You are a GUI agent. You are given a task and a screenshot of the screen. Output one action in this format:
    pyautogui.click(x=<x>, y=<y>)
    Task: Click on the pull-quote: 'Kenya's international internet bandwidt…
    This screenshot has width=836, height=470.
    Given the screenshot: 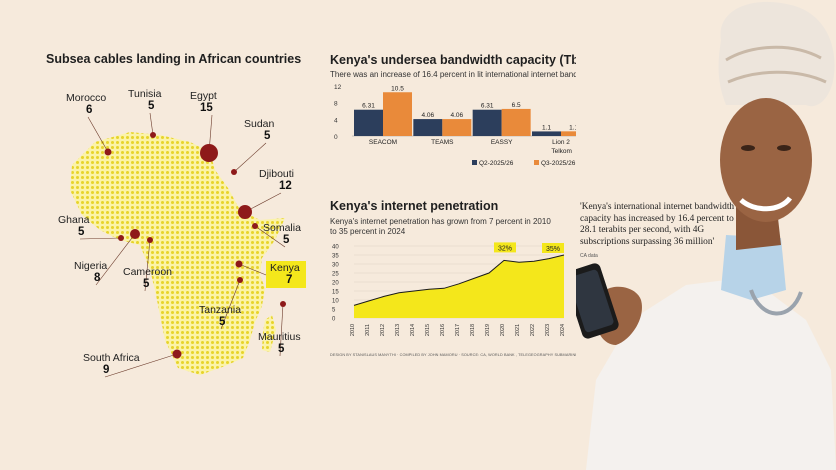 What is the action you would take?
    pyautogui.click(x=663, y=232)
    